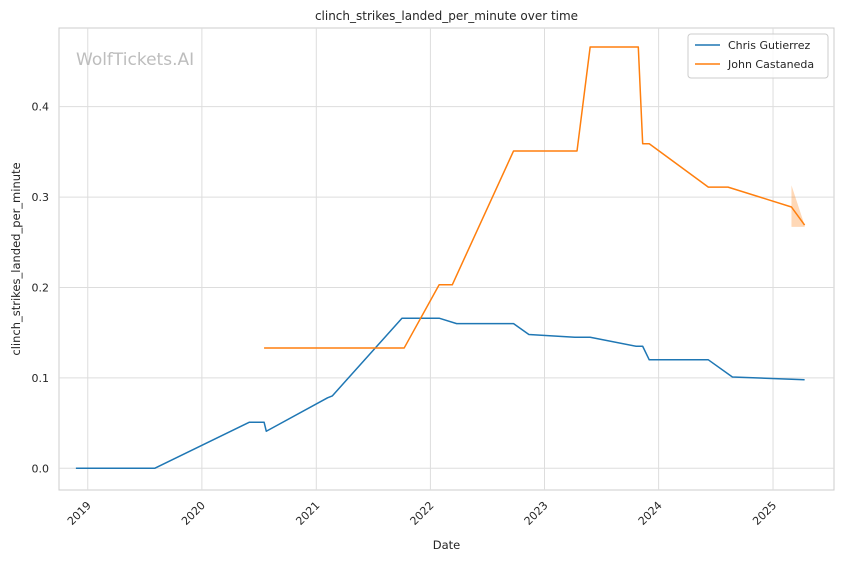 The height and width of the screenshot is (561, 844). What do you see at coordinates (41, 107) in the screenshot?
I see `y-tick-label: 0.4` at bounding box center [41, 107].